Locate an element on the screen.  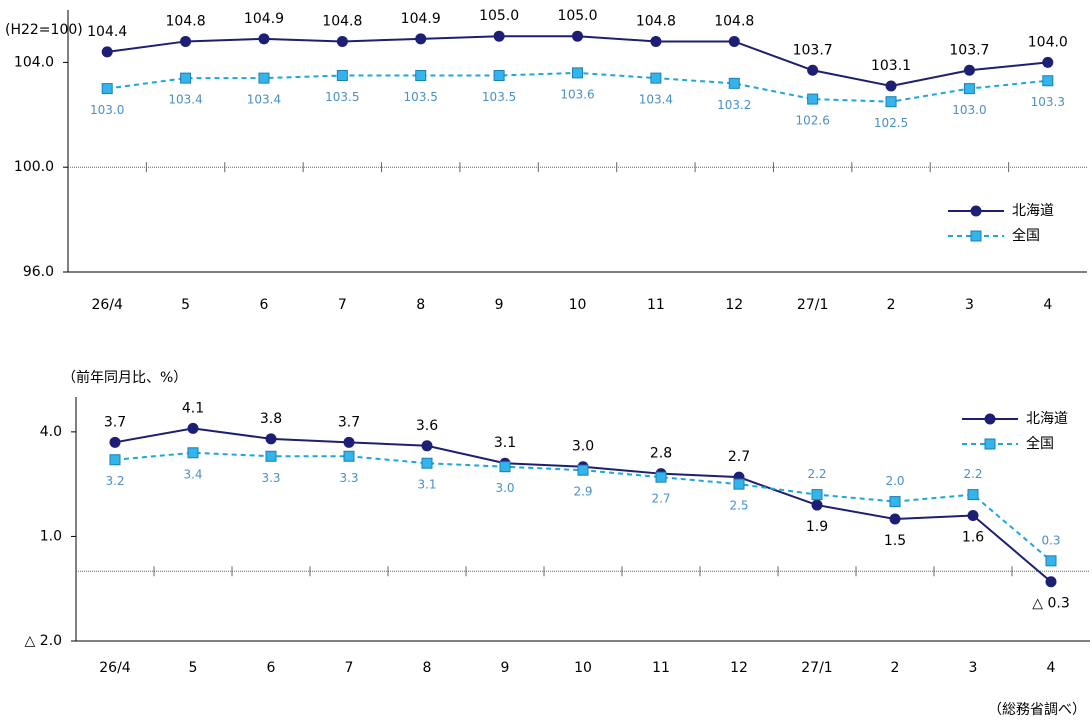
value-label: △ 0.3 is located at coordinates (1050, 604).